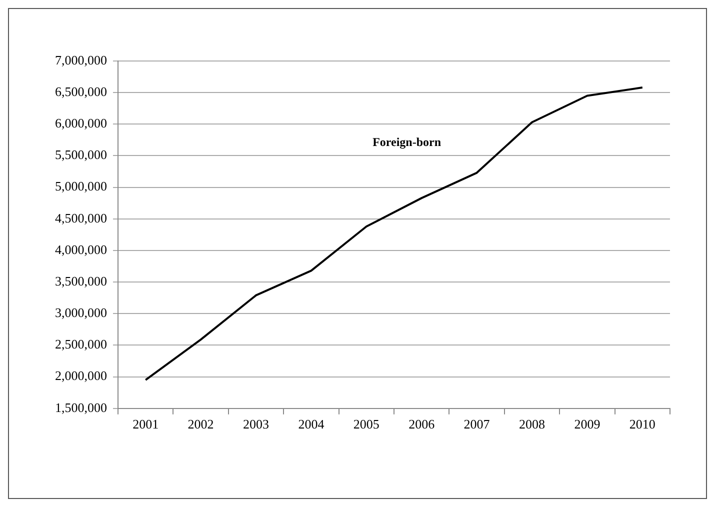 Image resolution: width=717 pixels, height=509 pixels. What do you see at coordinates (587, 424) in the screenshot?
I see `x-tick-label: 2009` at bounding box center [587, 424].